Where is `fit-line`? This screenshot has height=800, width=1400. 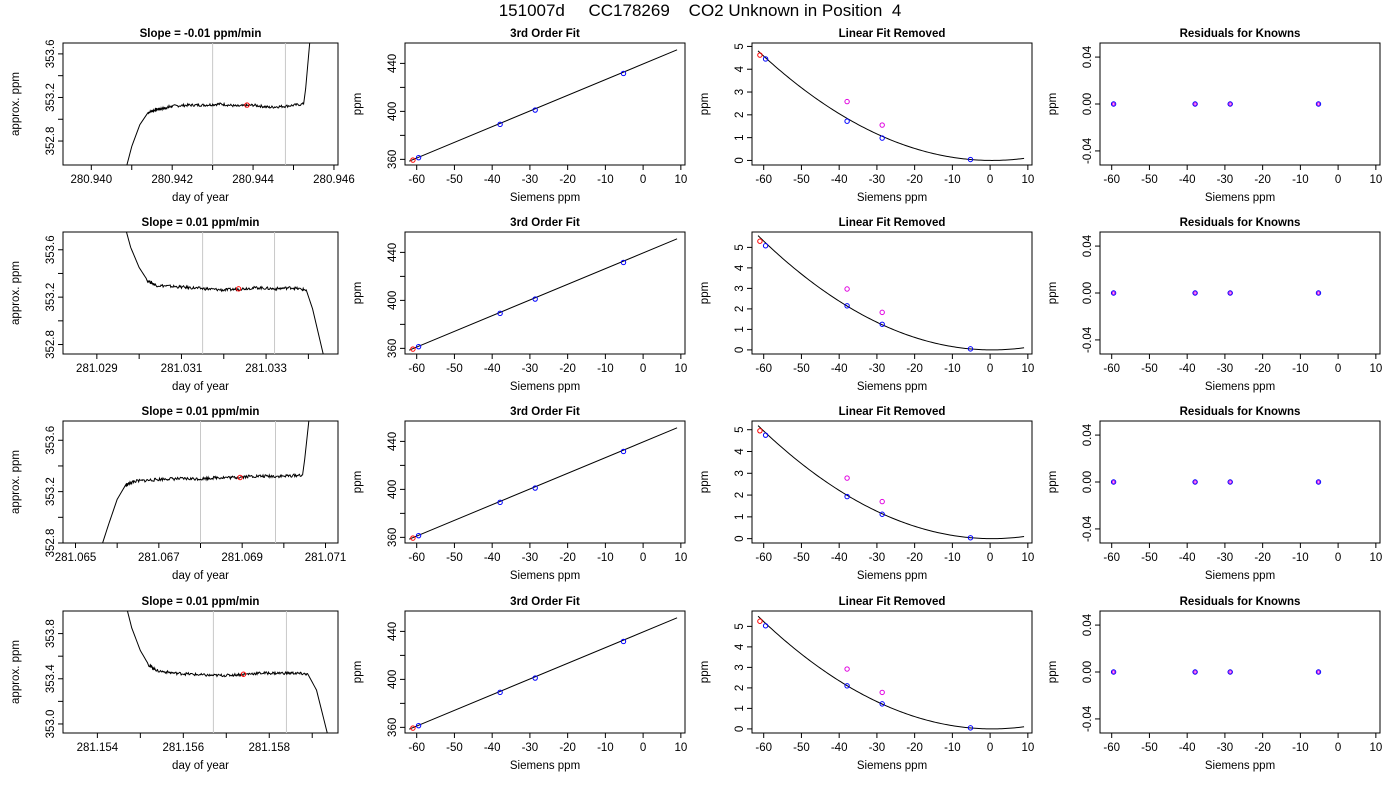
fit-line is located at coordinates (543, 673).